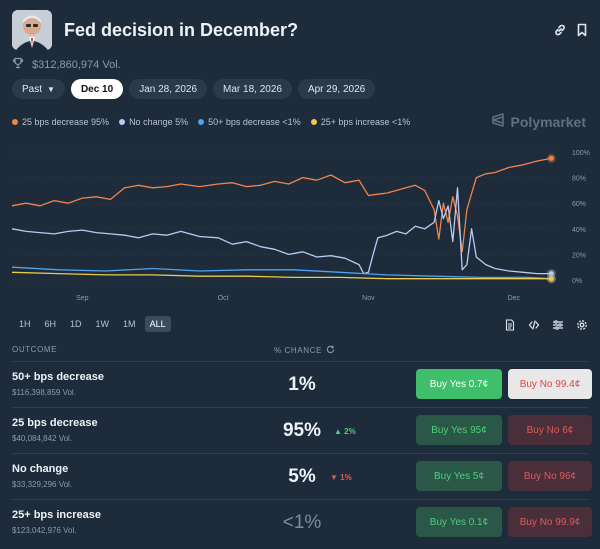 The image size is (600, 549). Describe the element at coordinates (581, 153) in the screenshot. I see `y-tick-label: 100%` at that location.